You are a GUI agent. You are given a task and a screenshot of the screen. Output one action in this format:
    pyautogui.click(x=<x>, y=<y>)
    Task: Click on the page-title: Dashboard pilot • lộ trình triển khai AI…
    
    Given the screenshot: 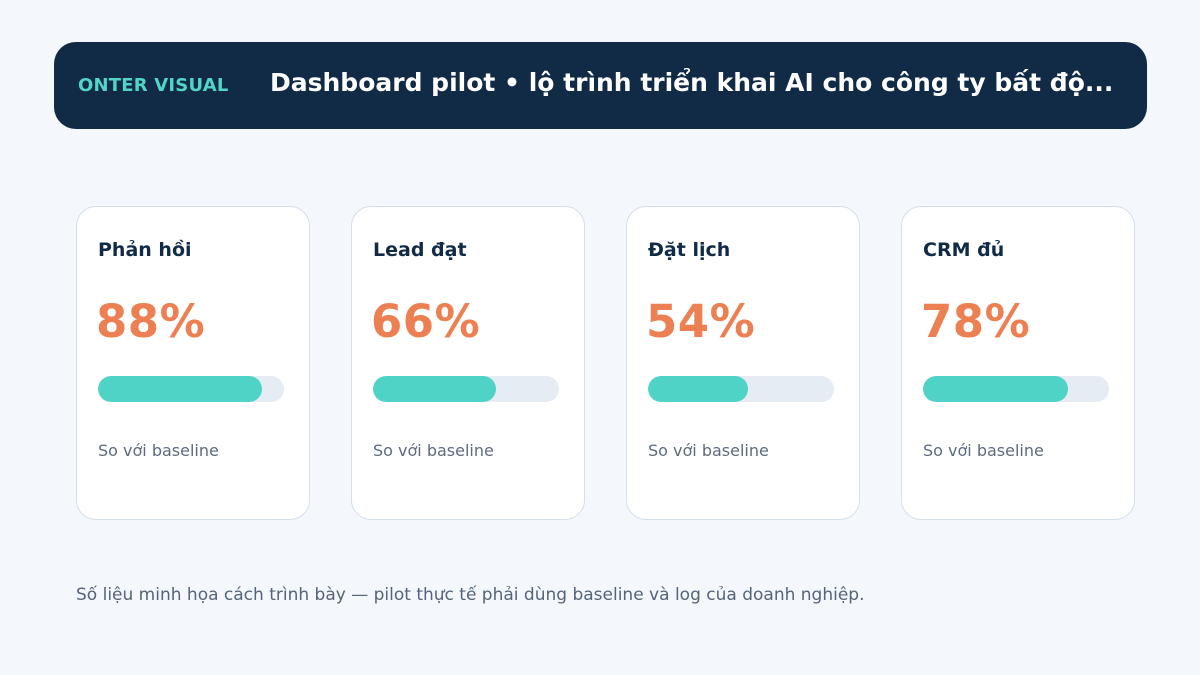 What is the action you would take?
    pyautogui.click(x=692, y=82)
    